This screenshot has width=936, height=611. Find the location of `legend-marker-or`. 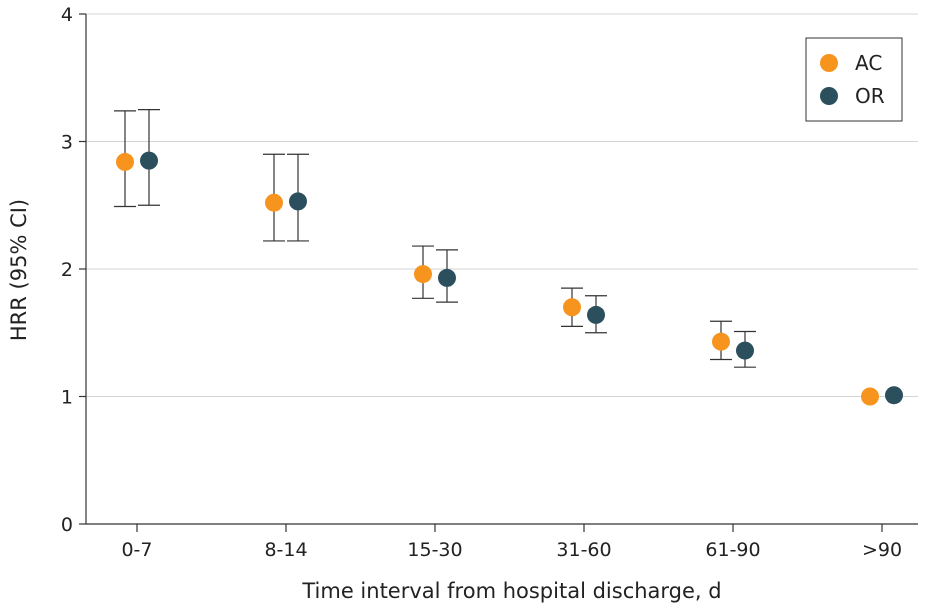

legend-marker-or is located at coordinates (829, 96).